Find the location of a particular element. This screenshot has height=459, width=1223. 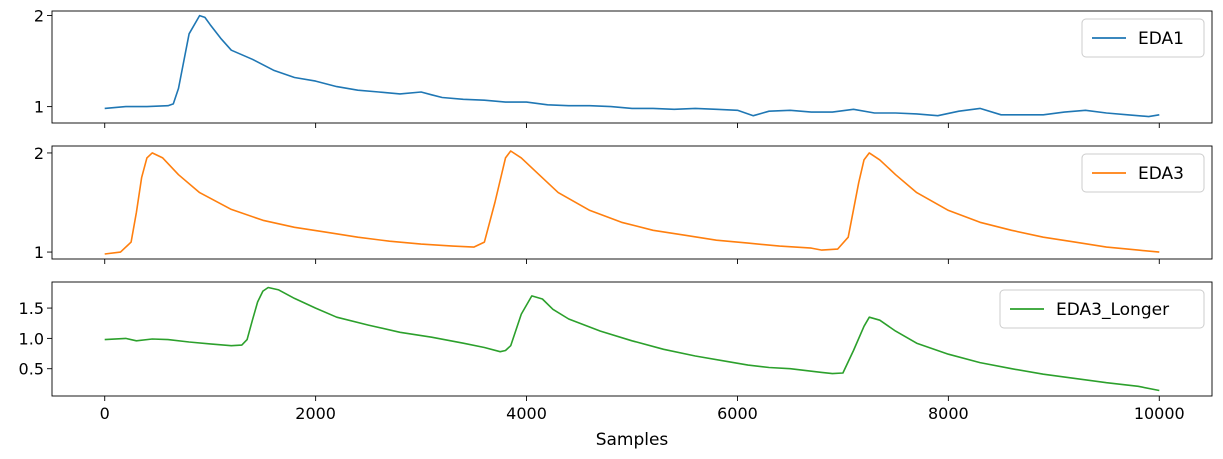

legend-label: EDA3 is located at coordinates (1161, 174).